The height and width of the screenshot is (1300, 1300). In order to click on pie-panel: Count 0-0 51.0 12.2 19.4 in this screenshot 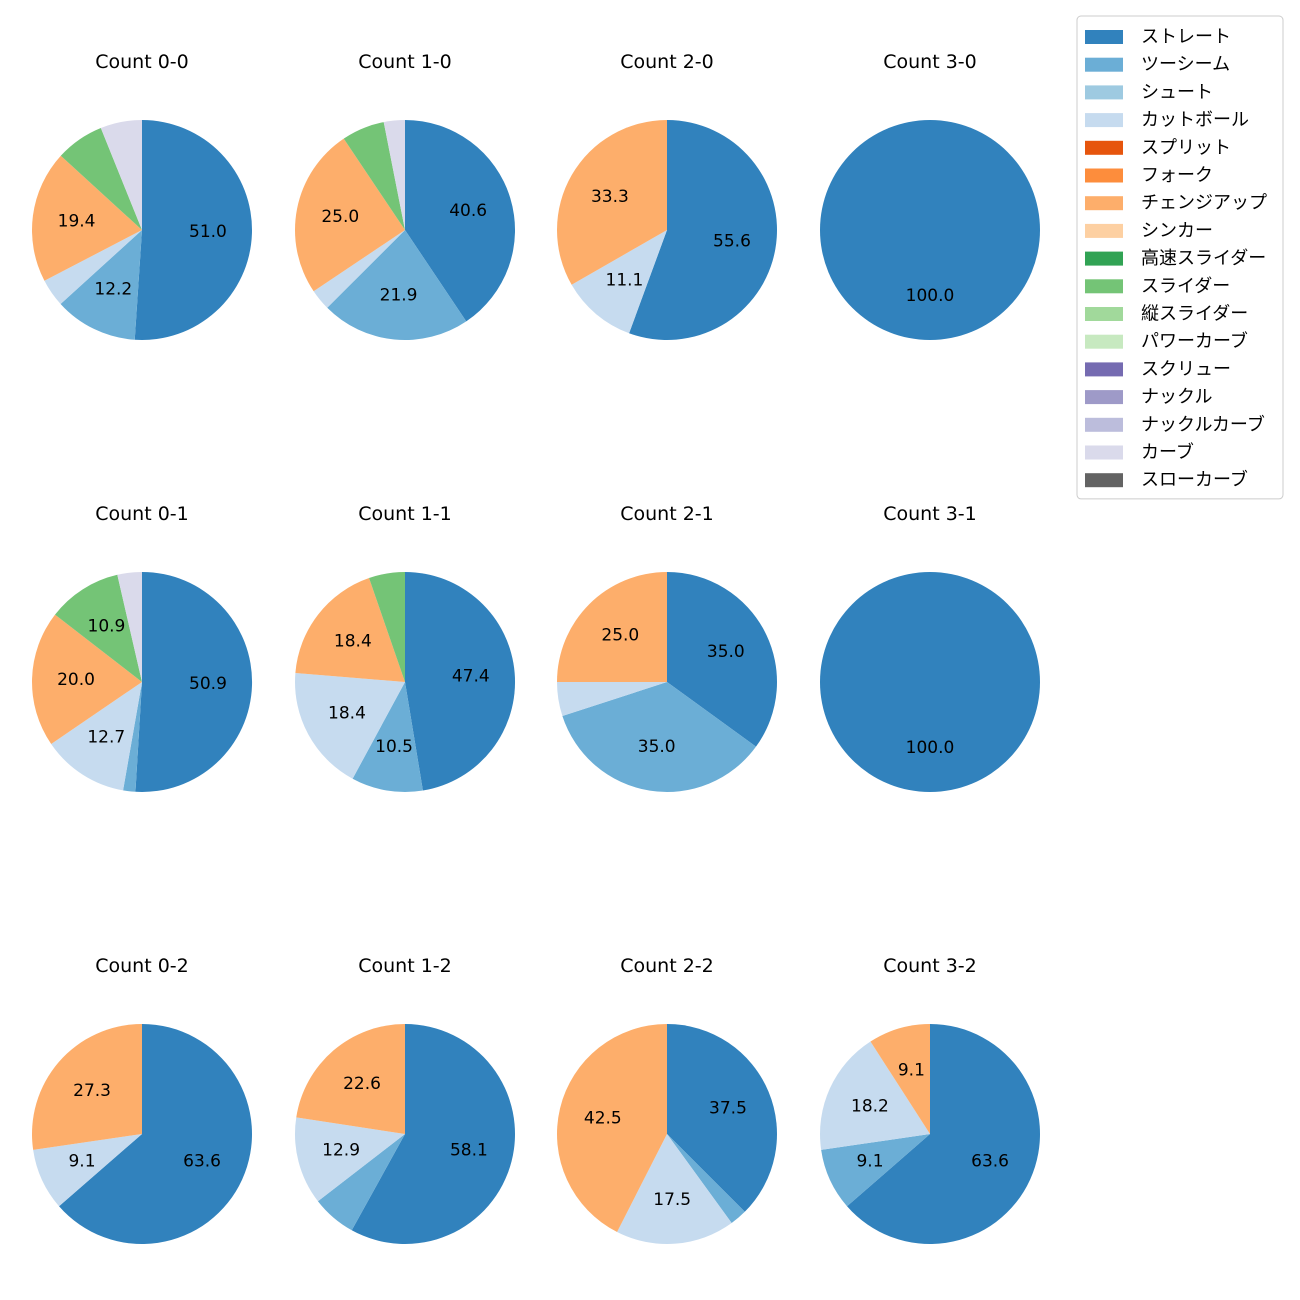, I will do `click(142, 196)`.